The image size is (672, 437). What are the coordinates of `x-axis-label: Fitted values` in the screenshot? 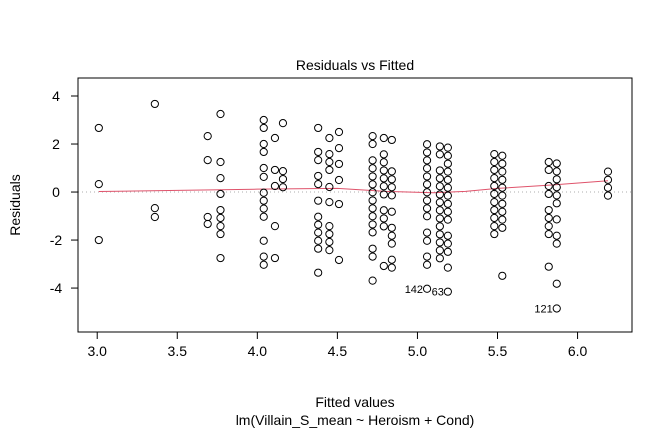 It's located at (354, 402).